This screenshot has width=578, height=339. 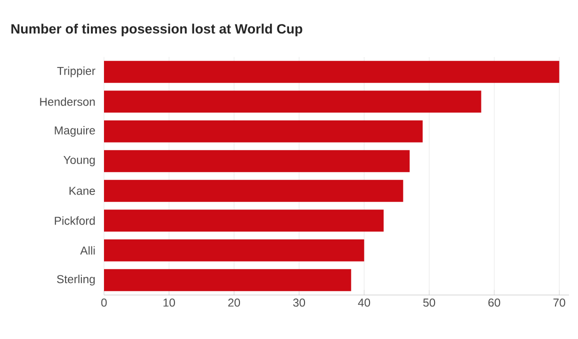 I want to click on y-tick-label: Henderson, so click(x=67, y=101).